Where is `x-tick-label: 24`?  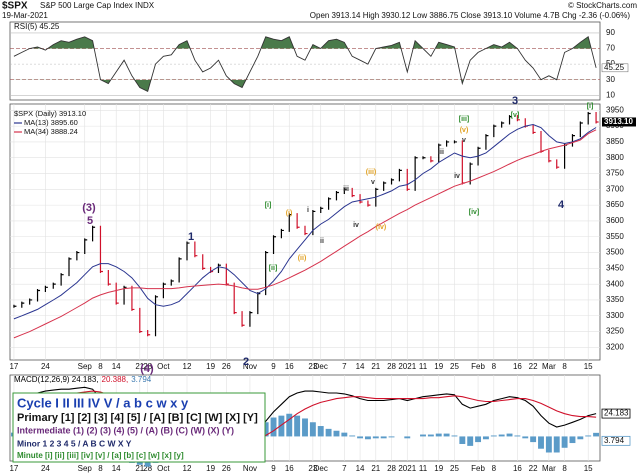
x-tick-label: 24 is located at coordinates (45, 366).